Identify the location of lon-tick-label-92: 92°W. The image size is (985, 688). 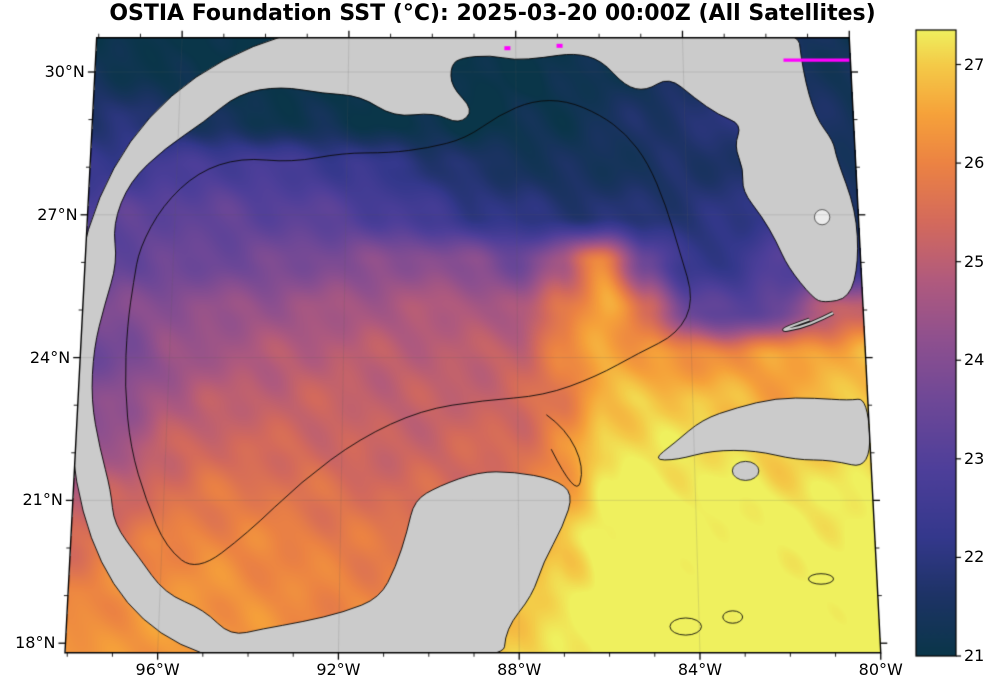
(338, 669).